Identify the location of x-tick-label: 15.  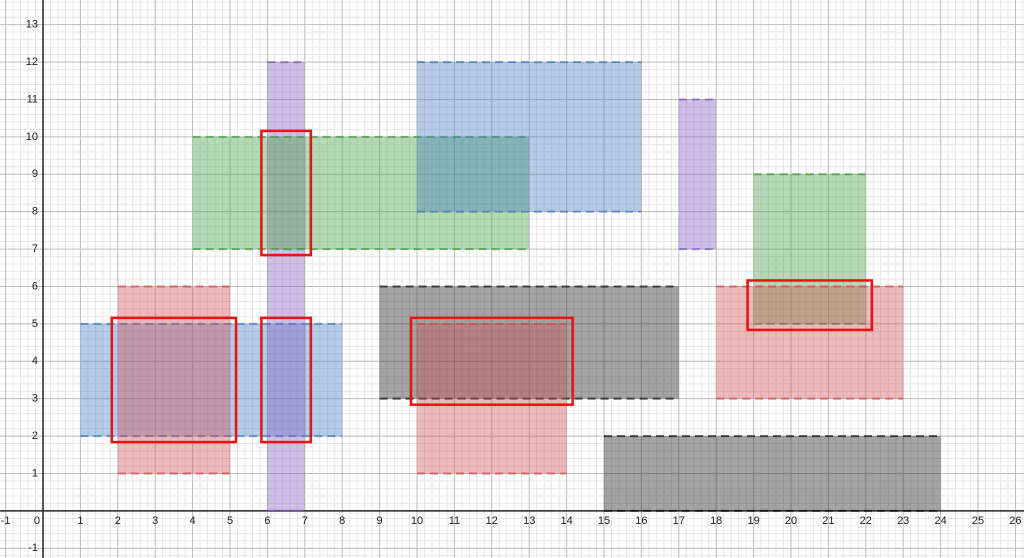
(604, 521).